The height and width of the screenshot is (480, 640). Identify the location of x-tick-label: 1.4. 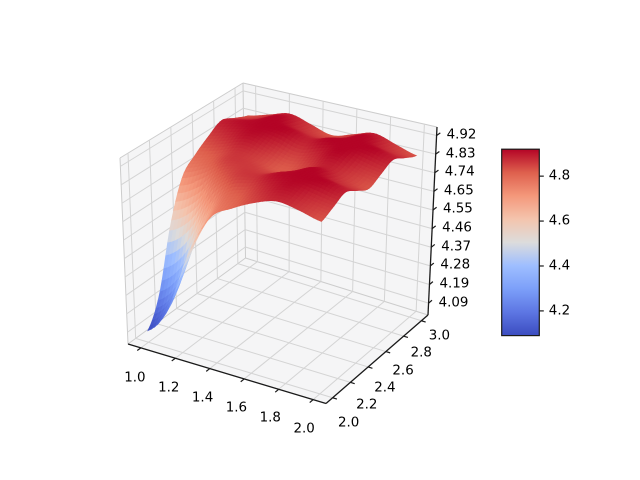
(202, 398).